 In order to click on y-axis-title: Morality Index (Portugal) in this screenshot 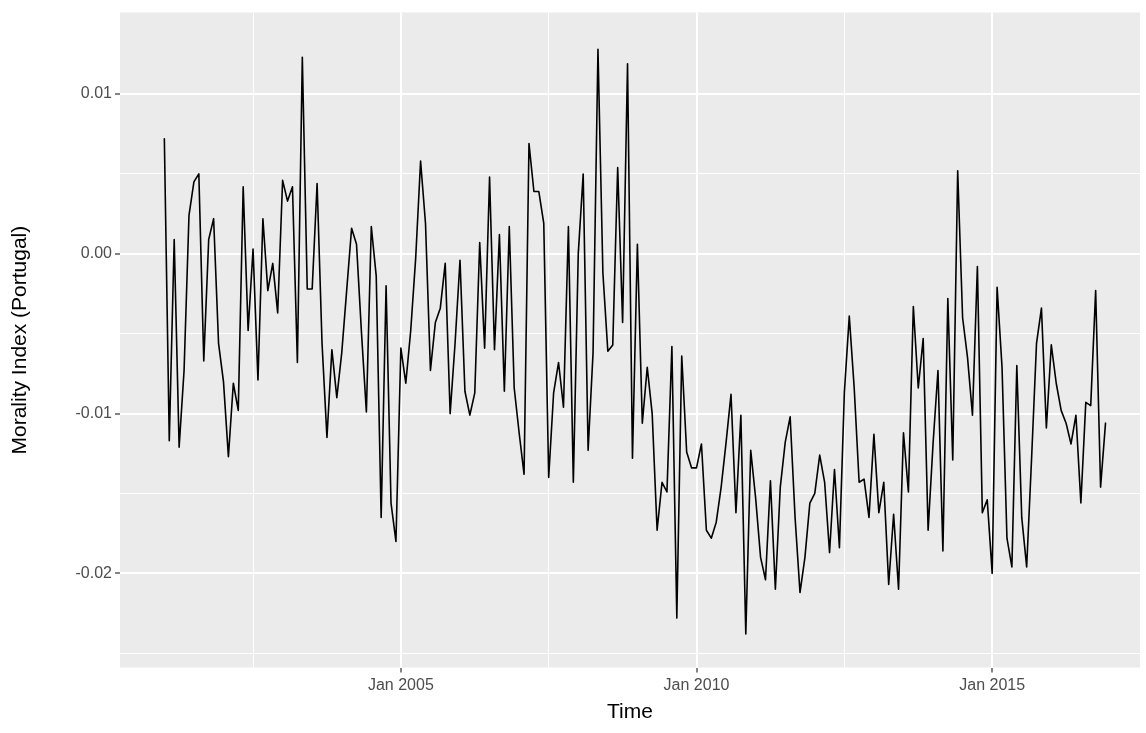, I will do `click(19, 340)`.